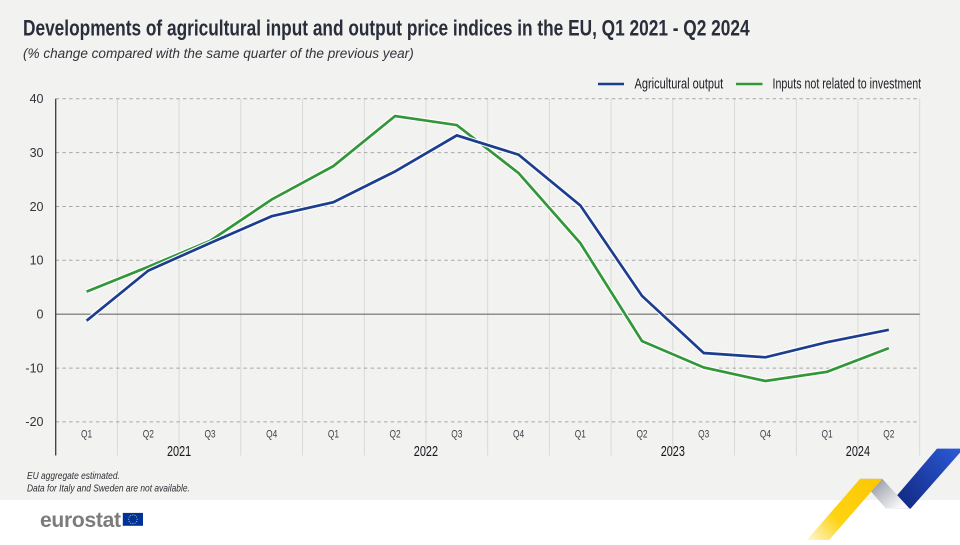  What do you see at coordinates (858, 450) in the screenshot?
I see `svg-text: 2024` at bounding box center [858, 450].